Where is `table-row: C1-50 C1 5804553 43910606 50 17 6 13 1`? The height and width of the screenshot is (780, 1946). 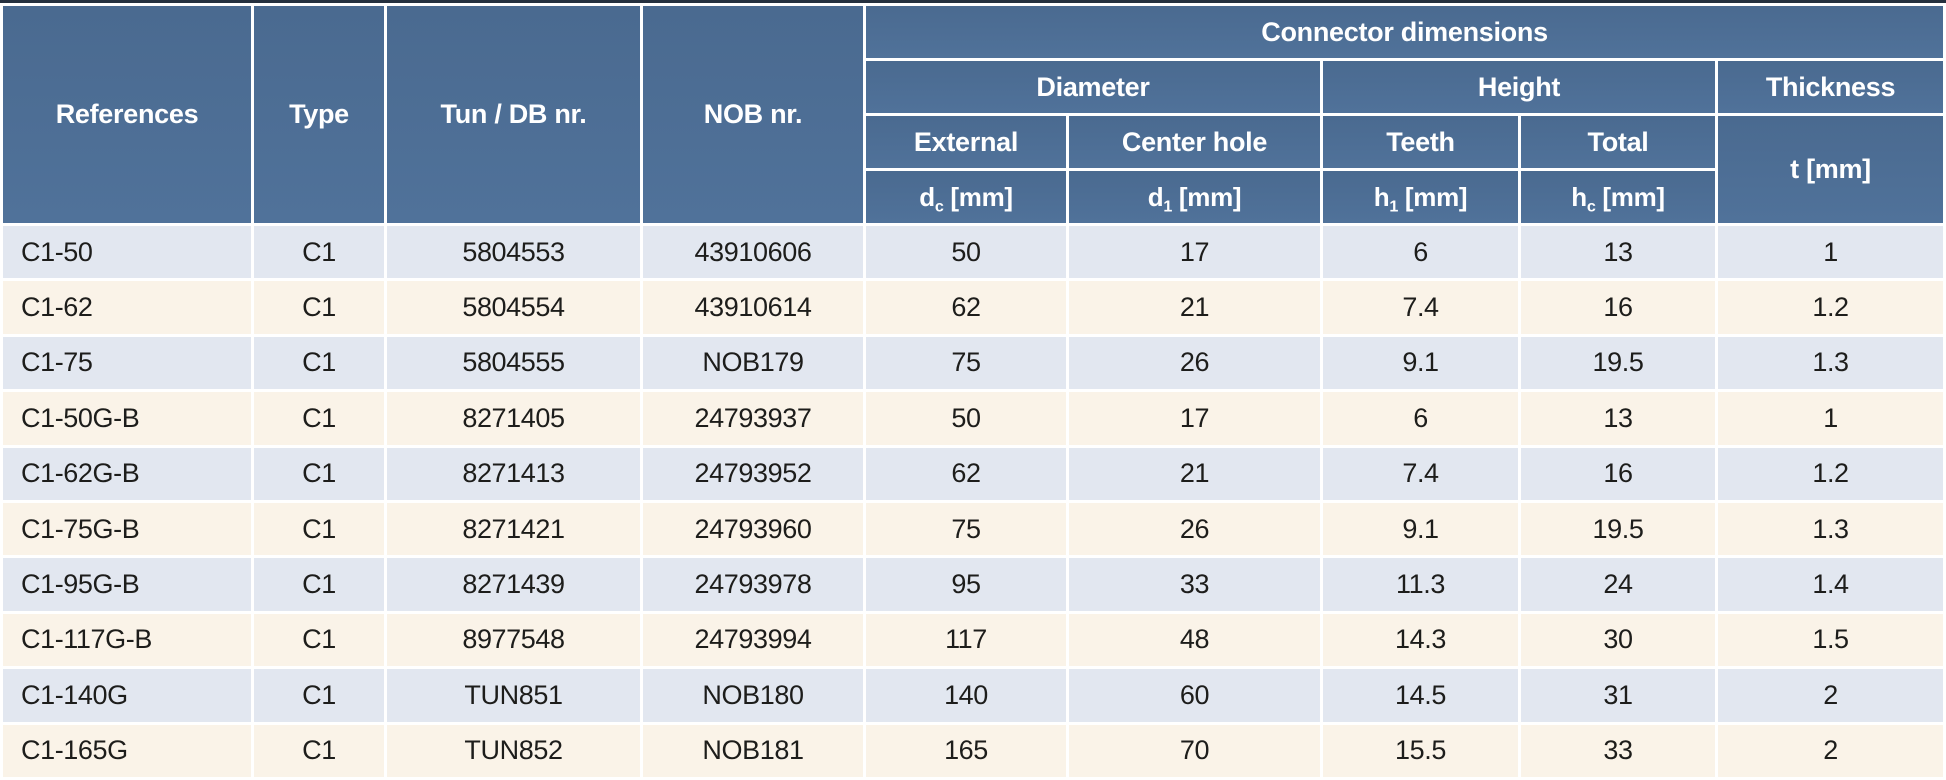 table-row: C1-50 C1 5804553 43910606 50 17 6 13 1 is located at coordinates (973, 252).